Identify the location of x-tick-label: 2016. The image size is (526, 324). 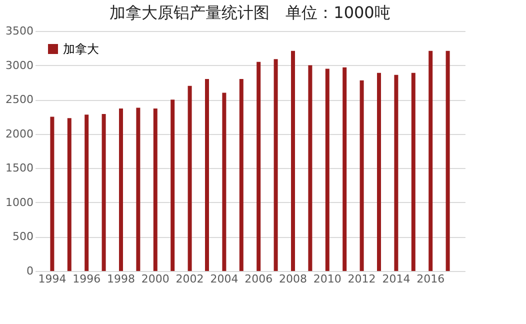
(430, 279).